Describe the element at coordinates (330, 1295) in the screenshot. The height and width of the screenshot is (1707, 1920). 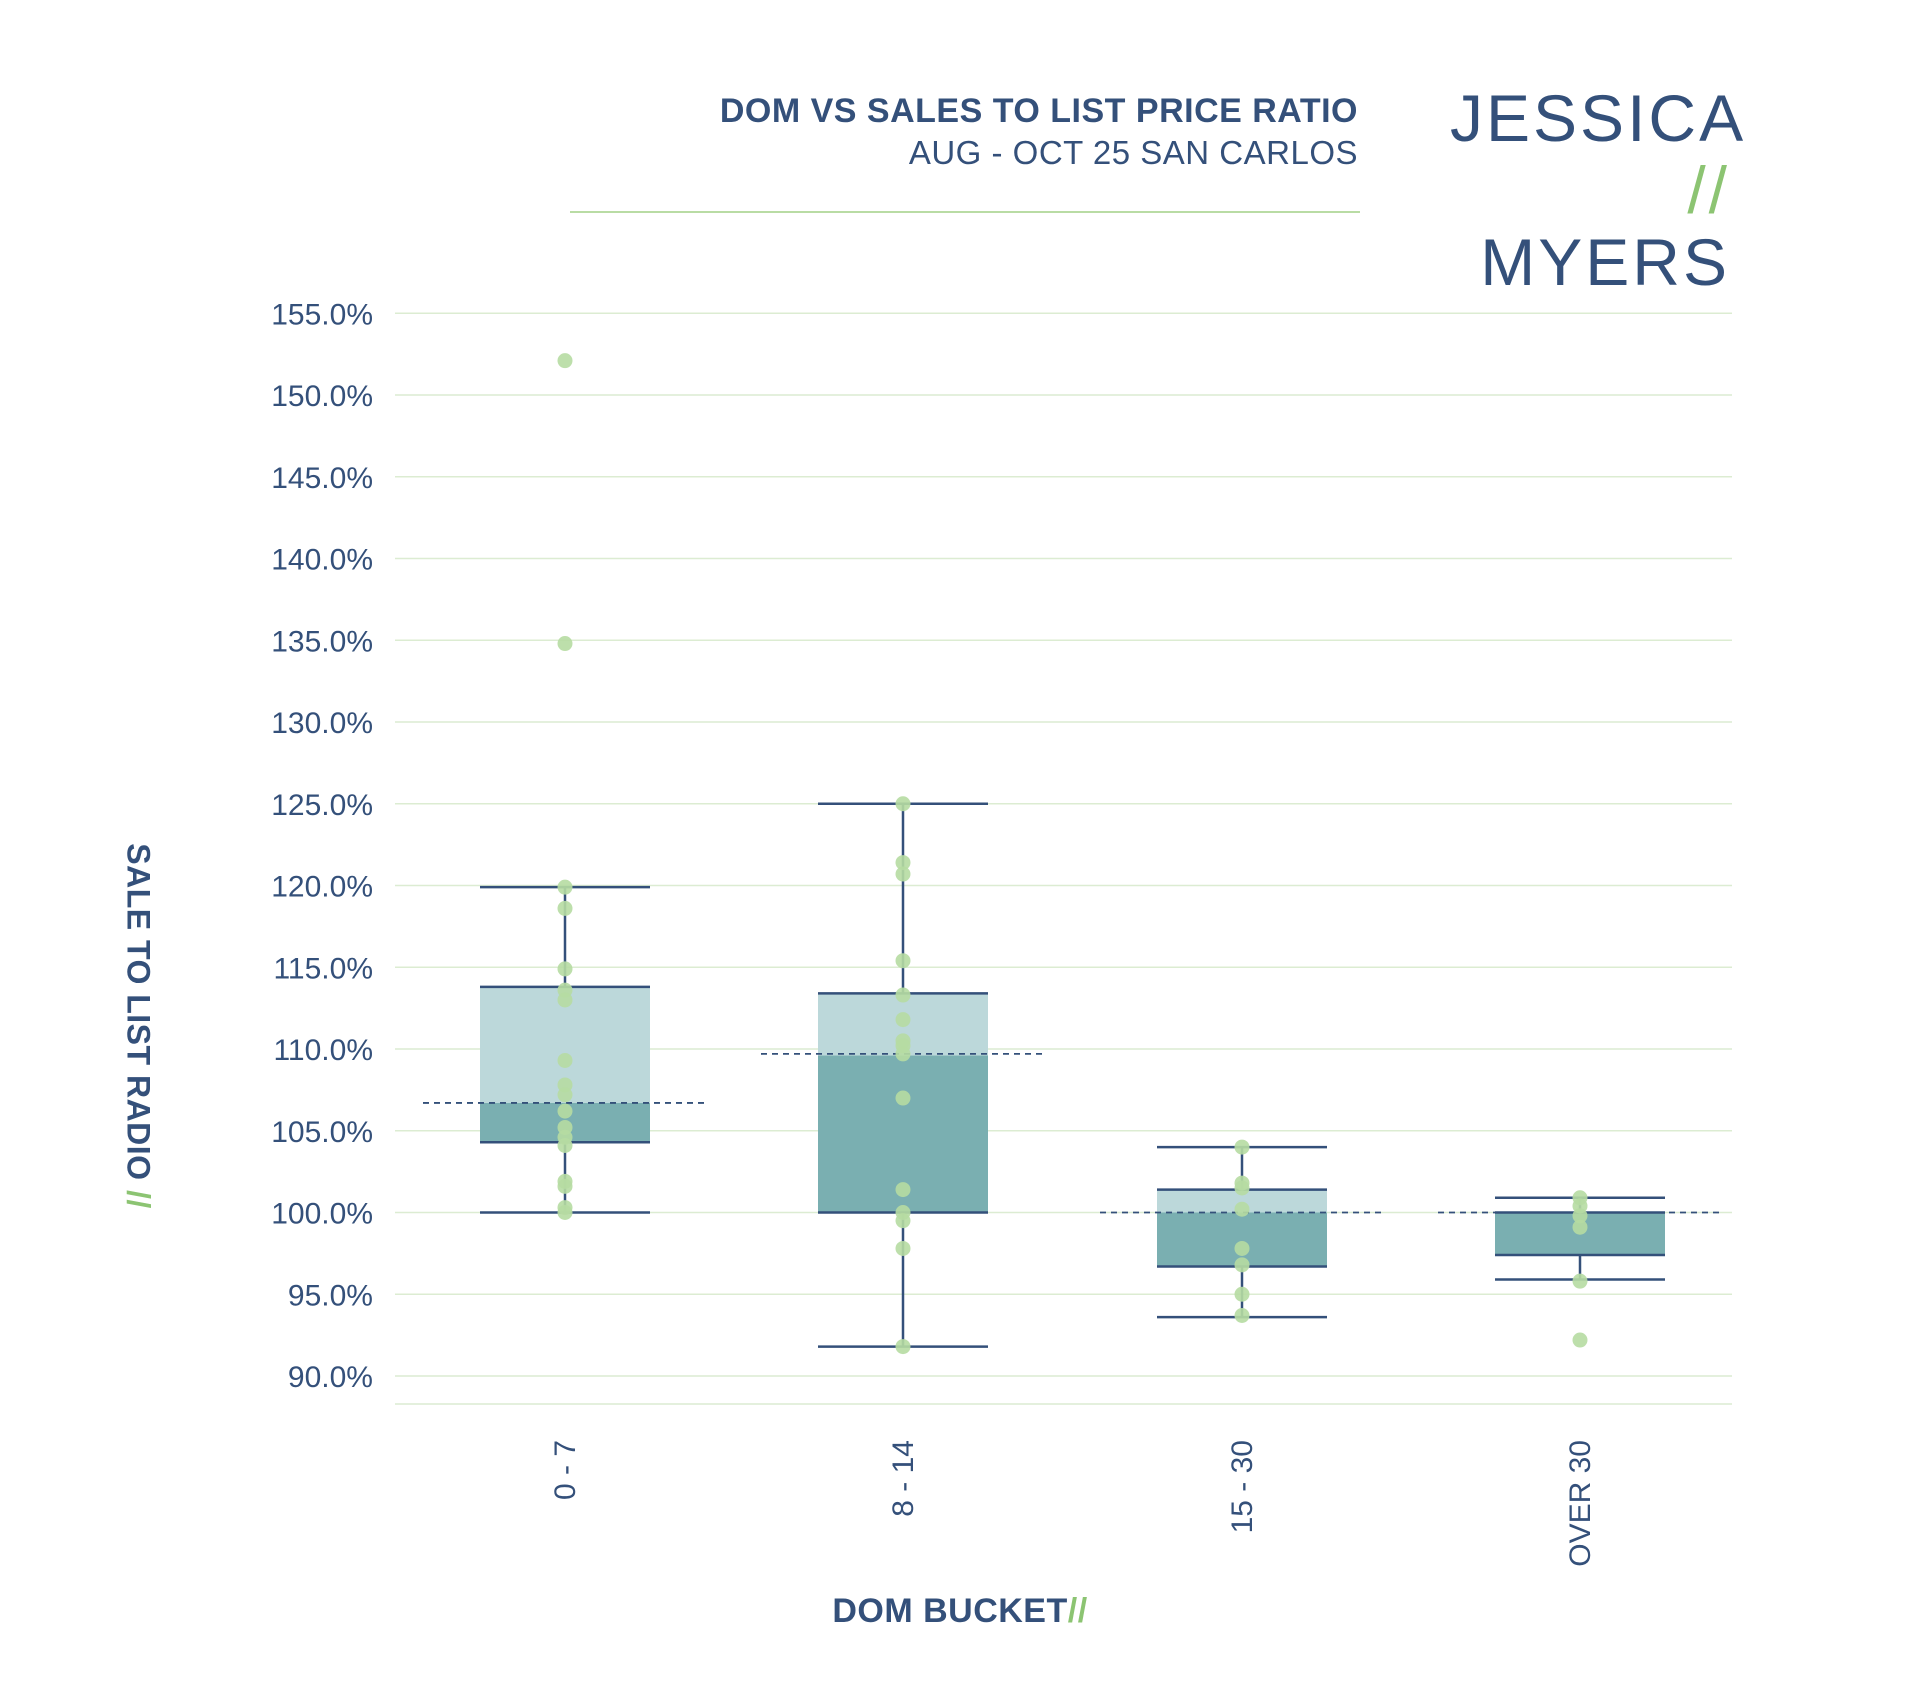
I see `y-tick-label: 95.0%` at that location.